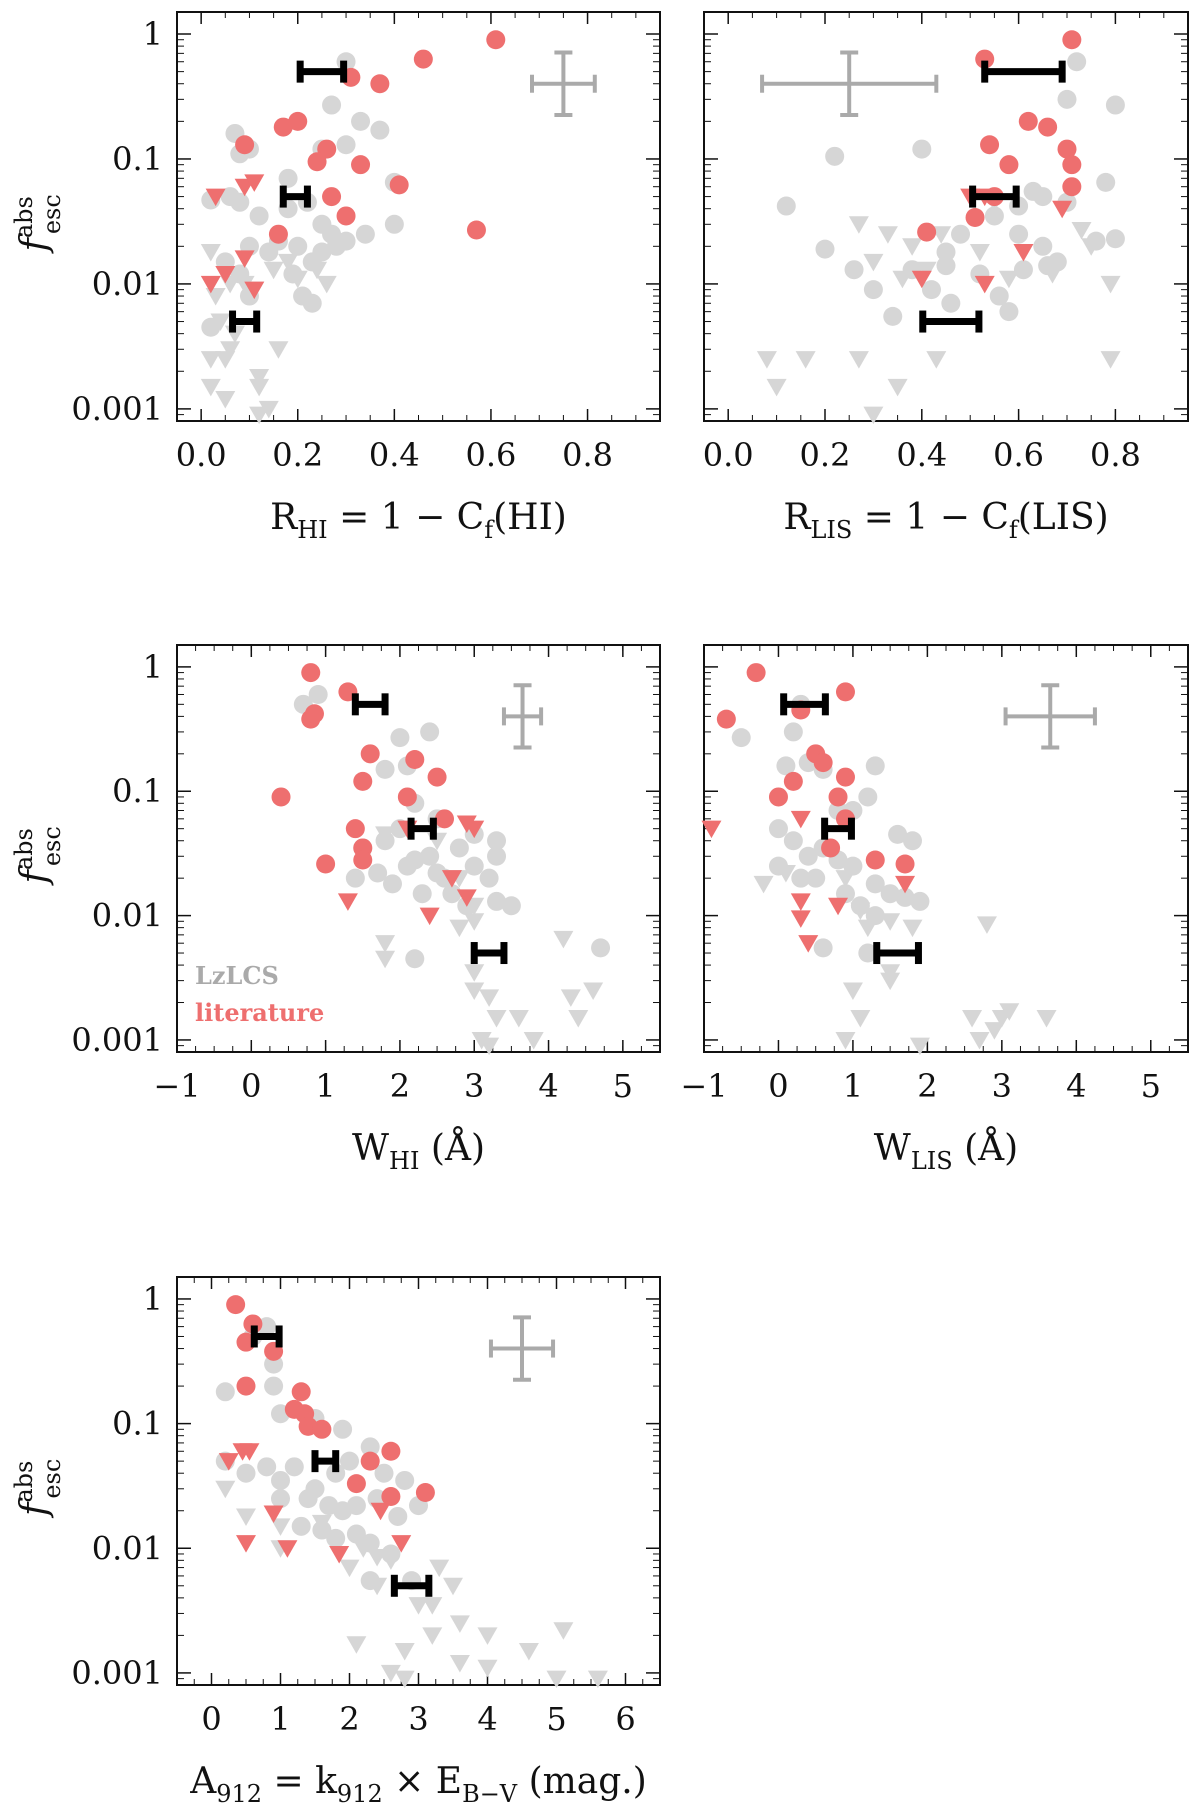 The width and height of the screenshot is (1200, 1806). What do you see at coordinates (945, 520) in the screenshot?
I see `x-axis-label: RLIS = 1 − Cf(LIS)` at bounding box center [945, 520].